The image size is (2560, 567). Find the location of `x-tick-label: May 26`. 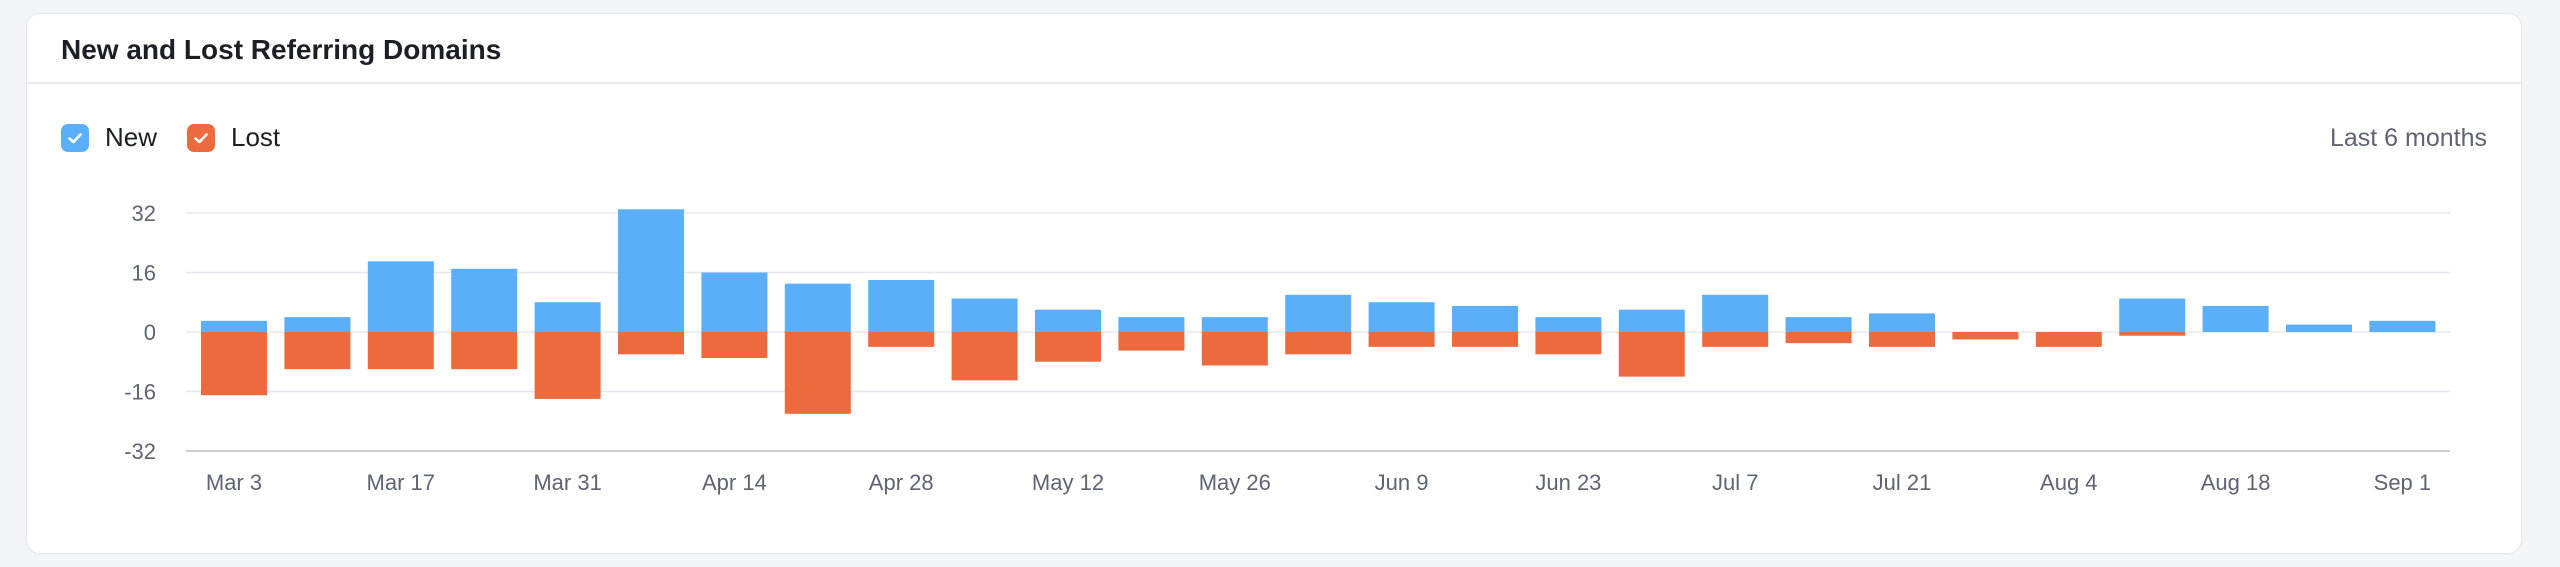

x-tick-label: May 26 is located at coordinates (1235, 482).